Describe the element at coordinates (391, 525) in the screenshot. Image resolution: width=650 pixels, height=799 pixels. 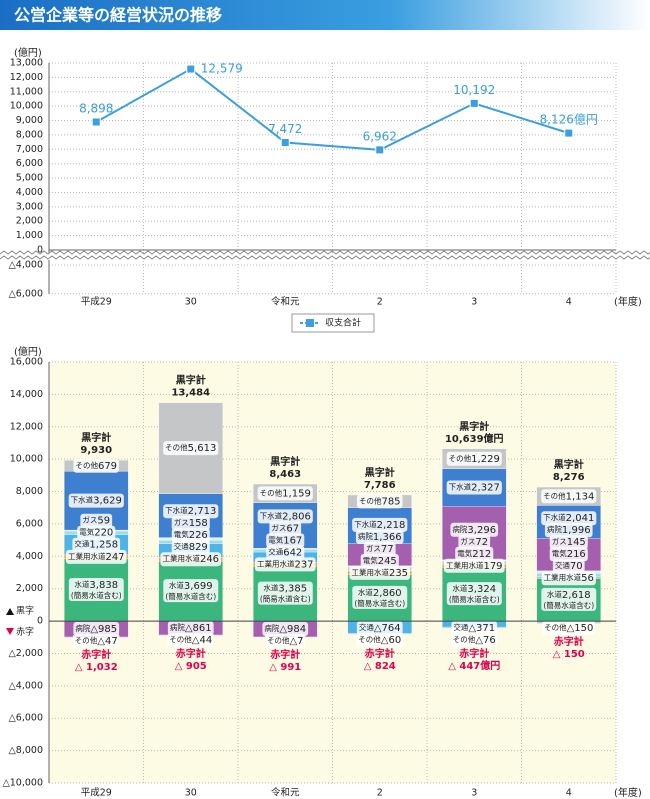
I see `segment-value: 2,218` at that location.